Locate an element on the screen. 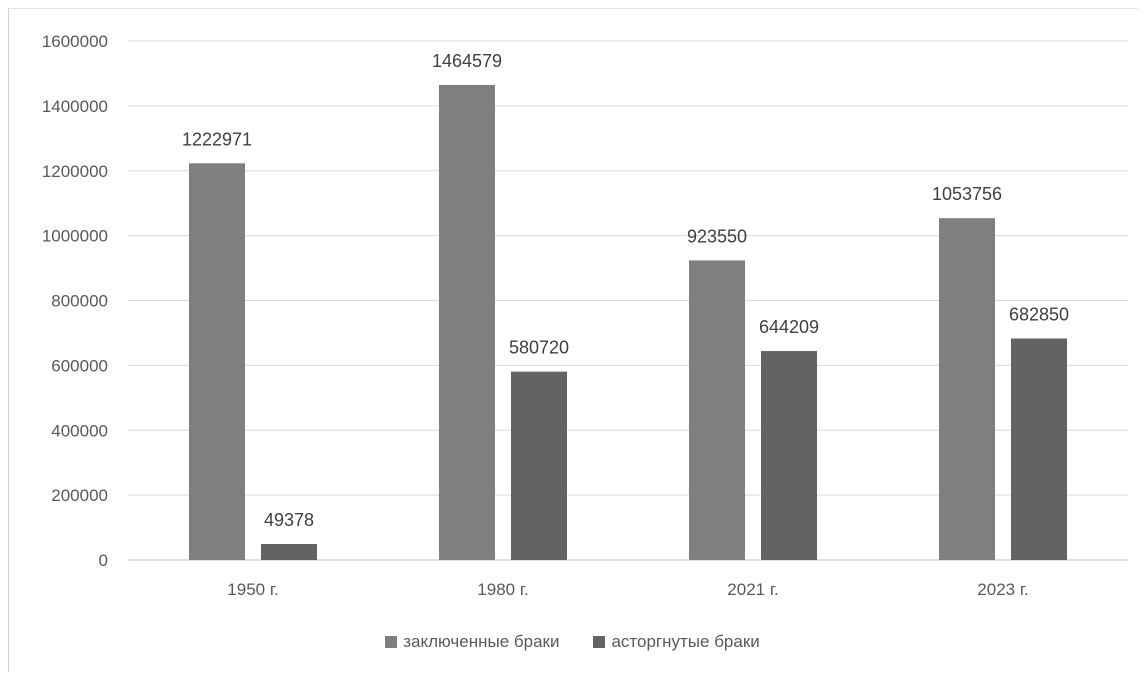 This screenshot has width=1145, height=677. y-tick-label: 200000 is located at coordinates (79, 495).